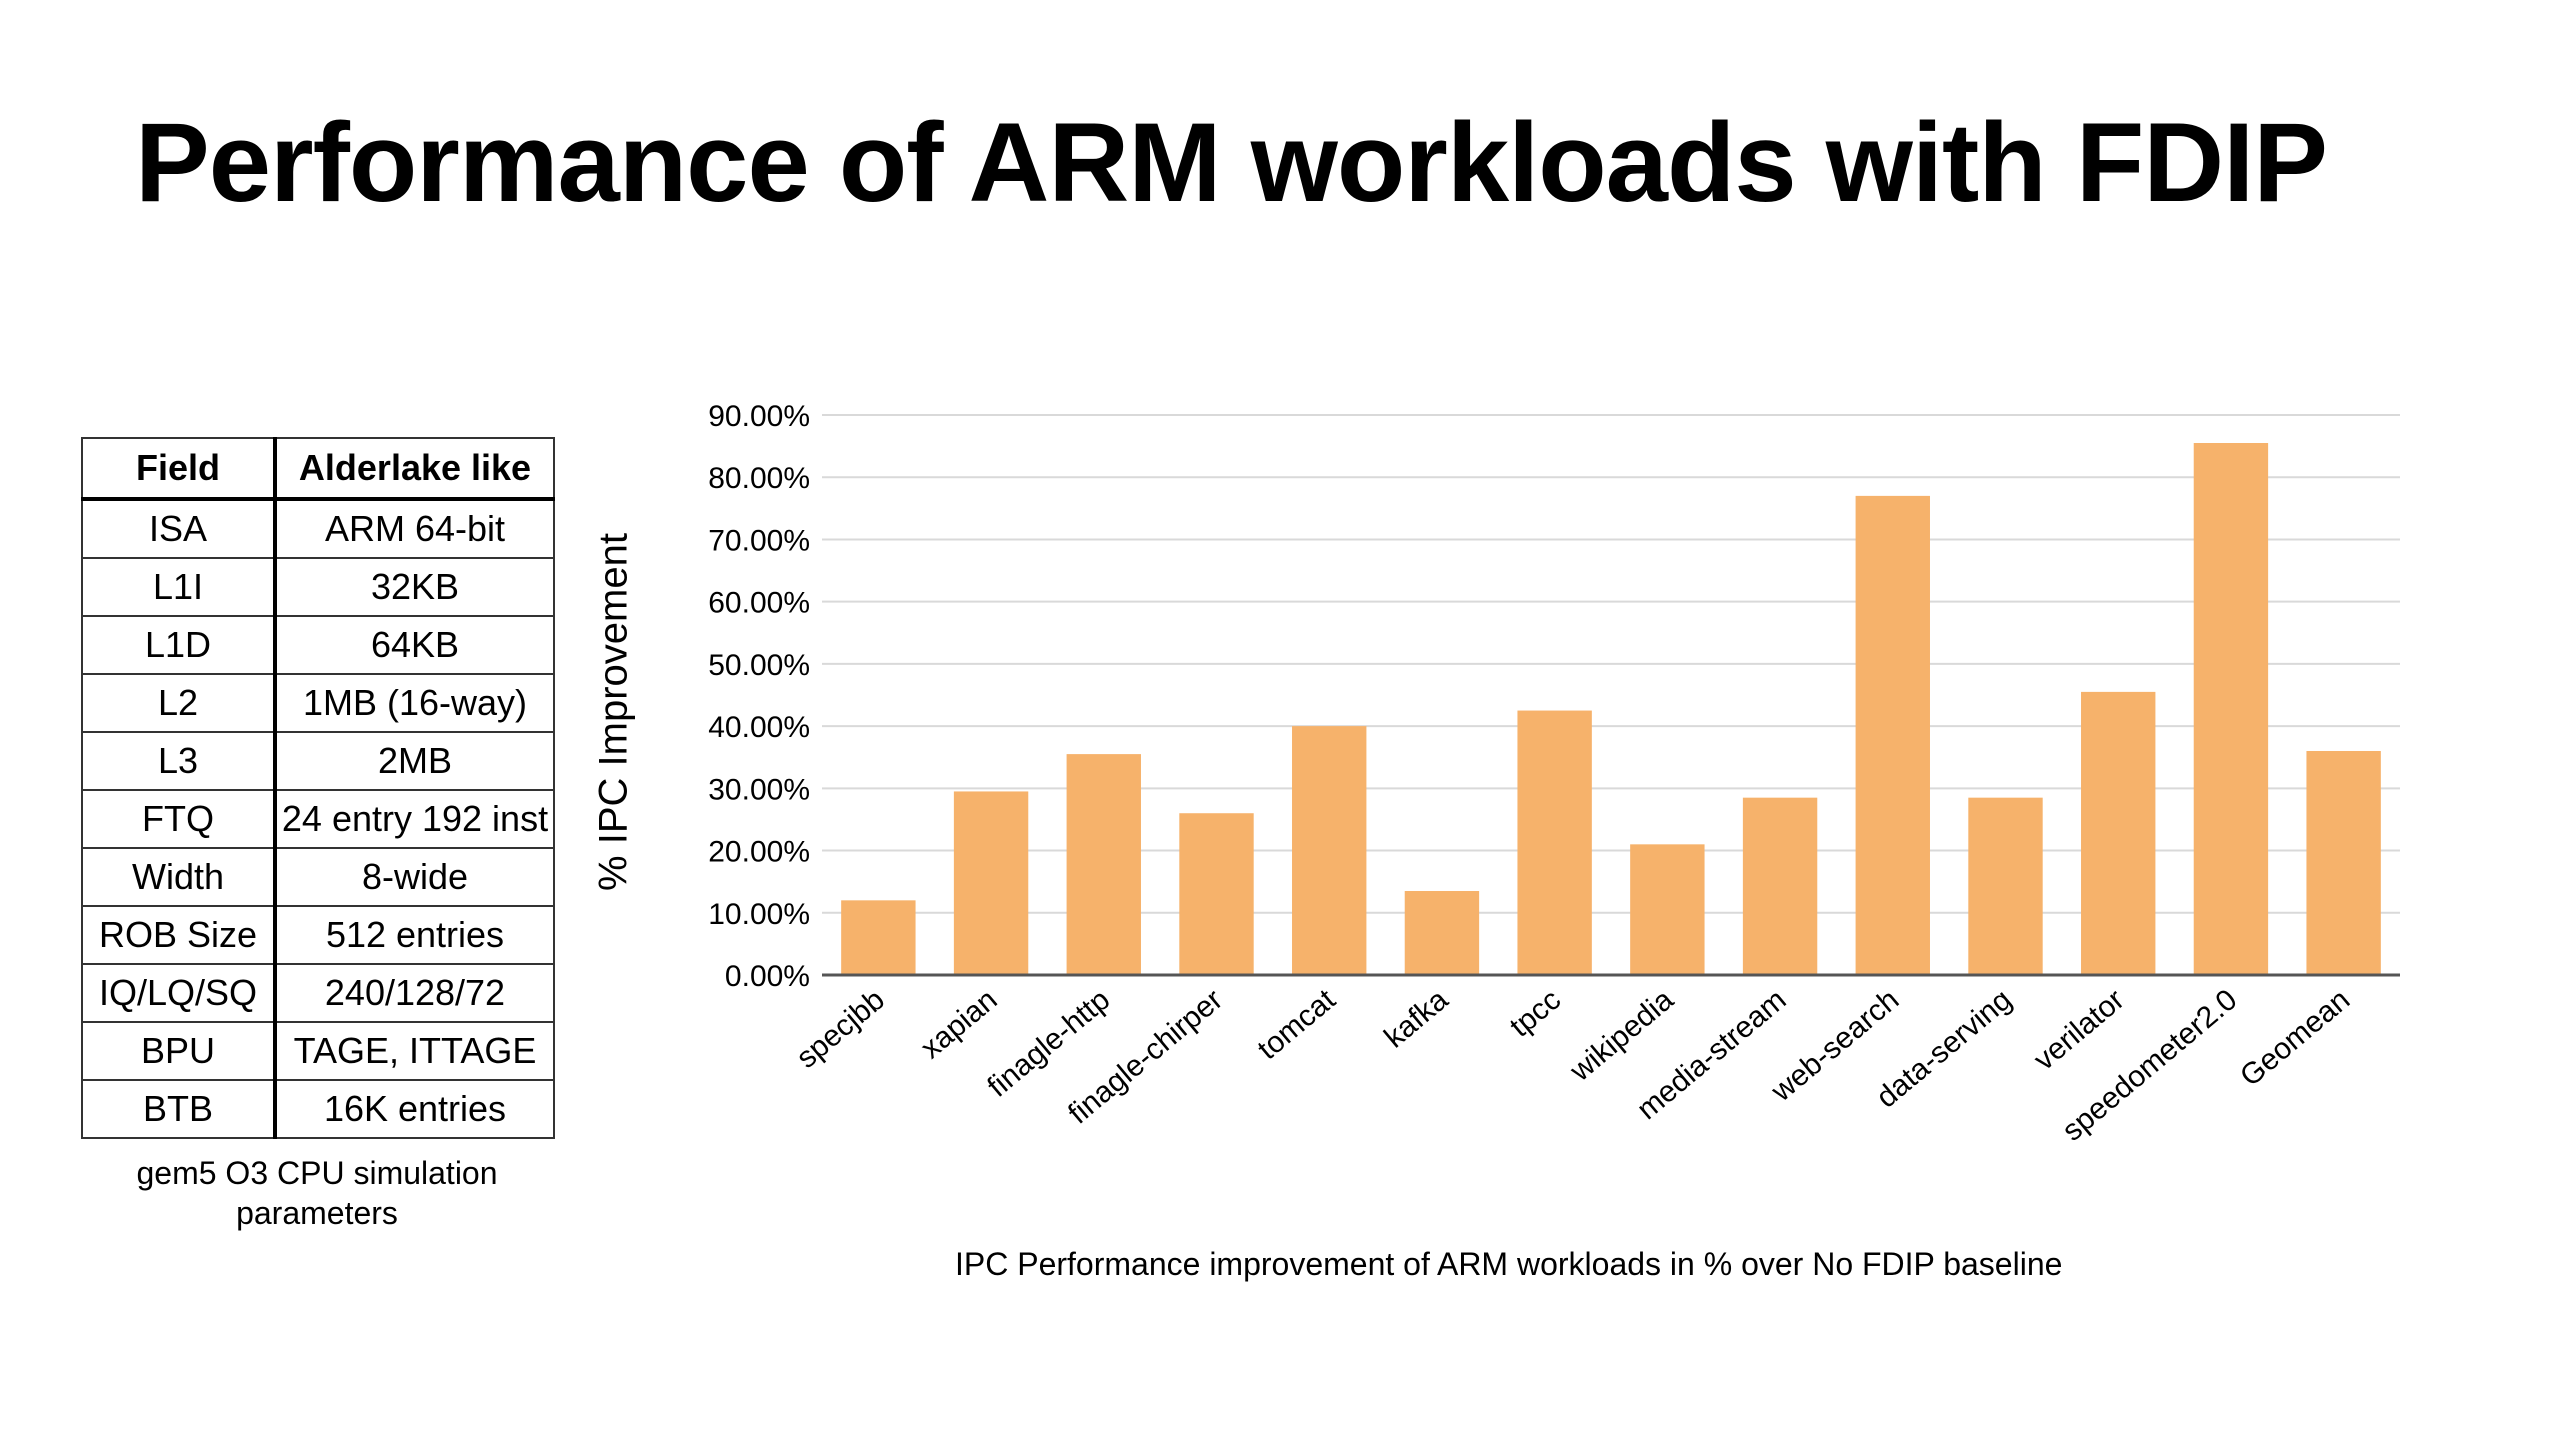 The image size is (2560, 1440). I want to click on table-row: L1I 32KB, so click(318, 587).